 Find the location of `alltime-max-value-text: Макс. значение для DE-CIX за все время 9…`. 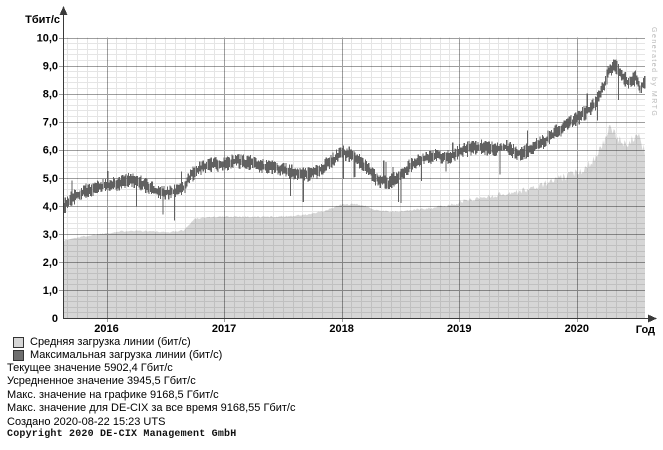

alltime-max-value-text: Макс. значение для DE-CIX за все время 9… is located at coordinates (151, 408).